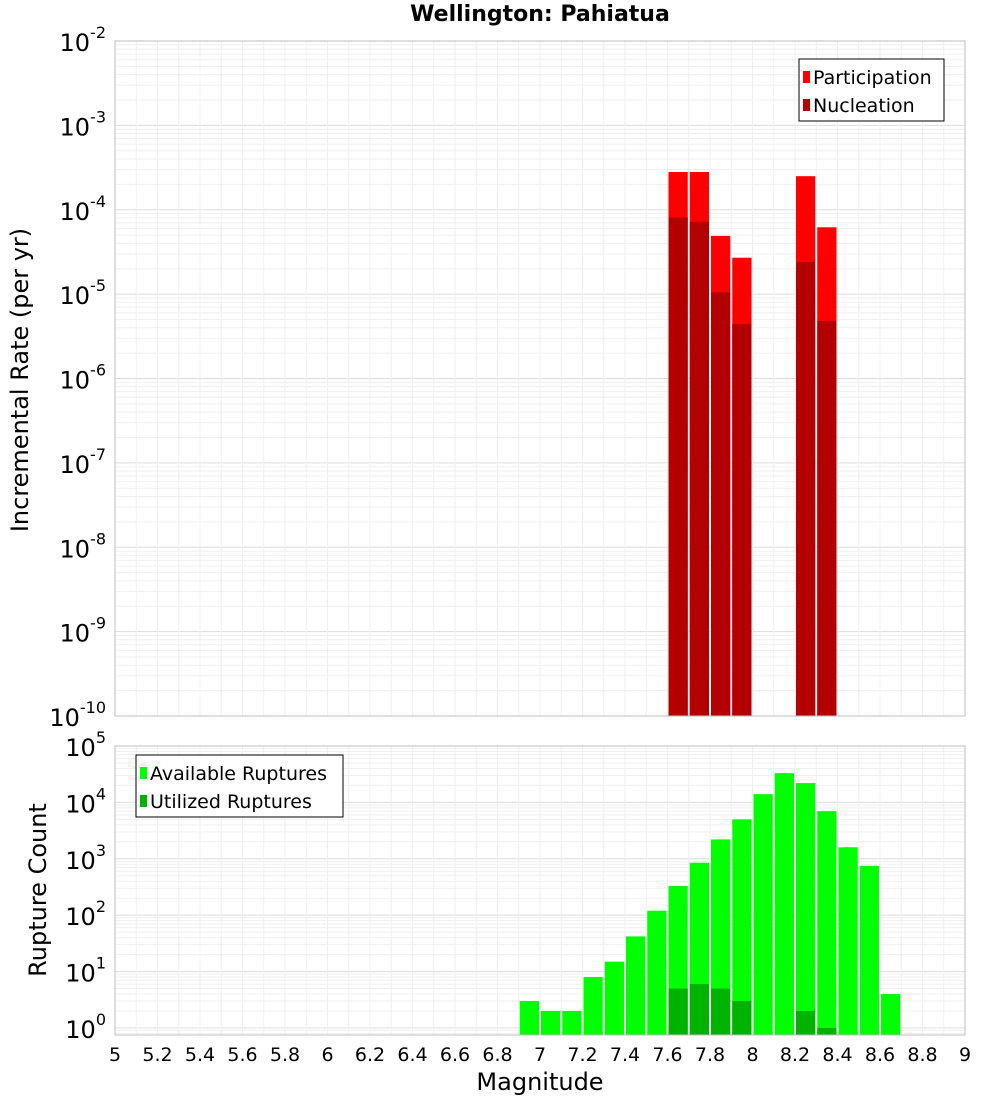  What do you see at coordinates (38, 890) in the screenshot?
I see `count-y-axis-label: Rupture Count` at bounding box center [38, 890].